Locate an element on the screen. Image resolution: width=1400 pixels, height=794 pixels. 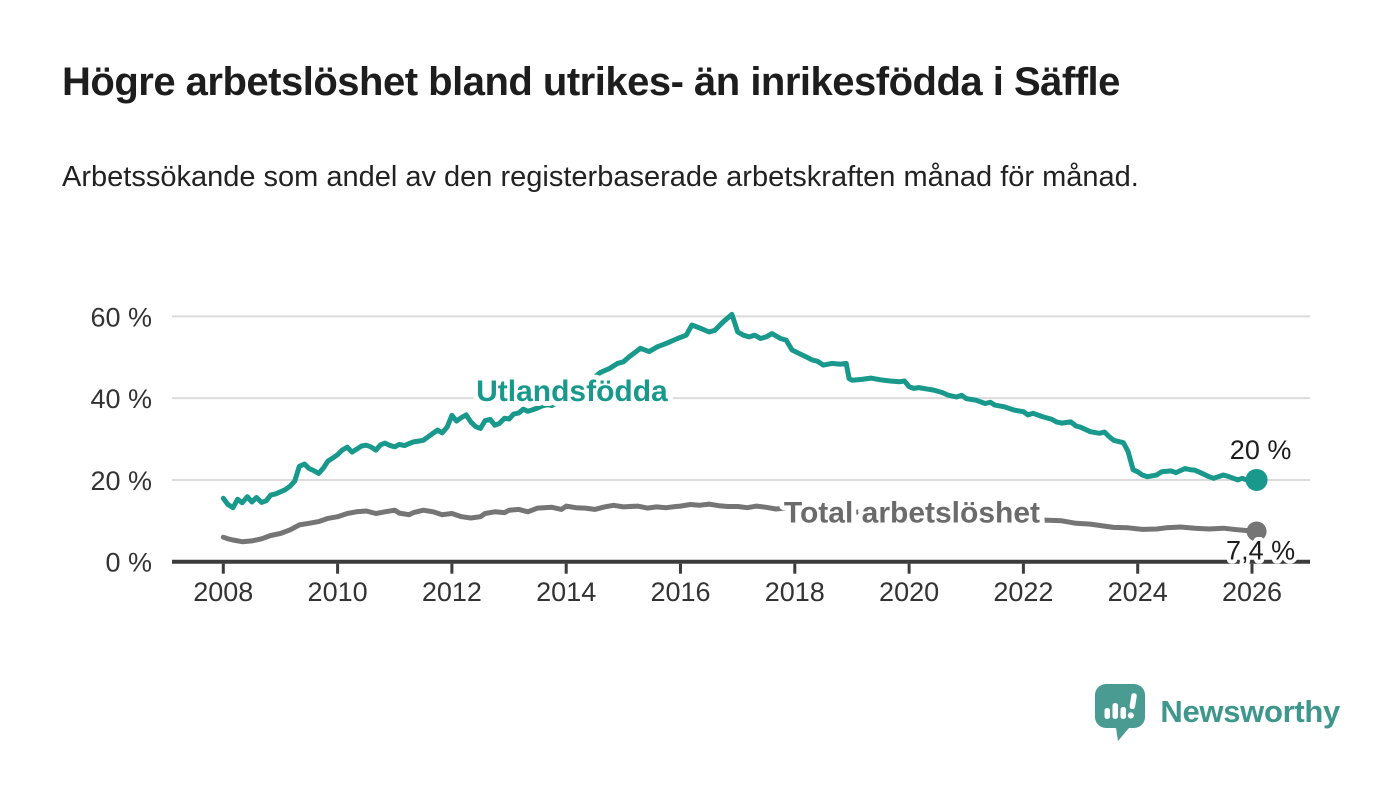
newsworthy-speech-bubble-icon is located at coordinates (1120, 712).